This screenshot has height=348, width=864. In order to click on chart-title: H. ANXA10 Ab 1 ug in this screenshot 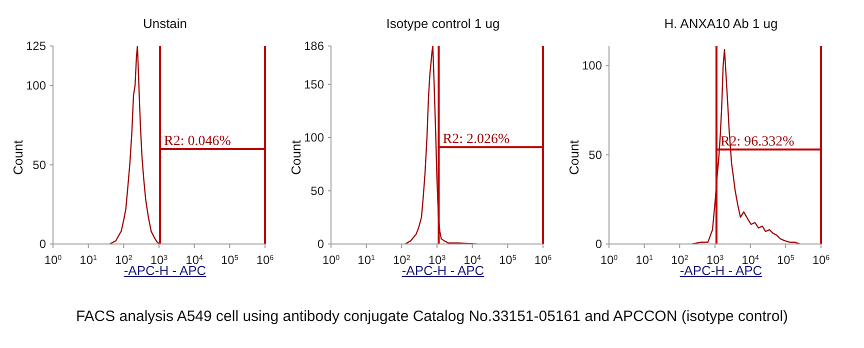, I will do `click(721, 23)`.